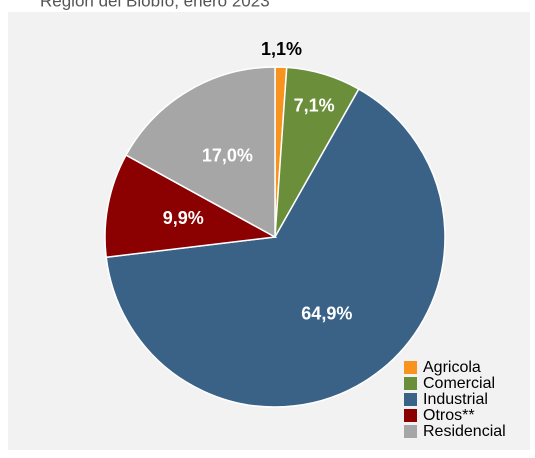 Image resolution: width=535 pixels, height=458 pixels. I want to click on legend-label: Agricola, so click(452, 367).